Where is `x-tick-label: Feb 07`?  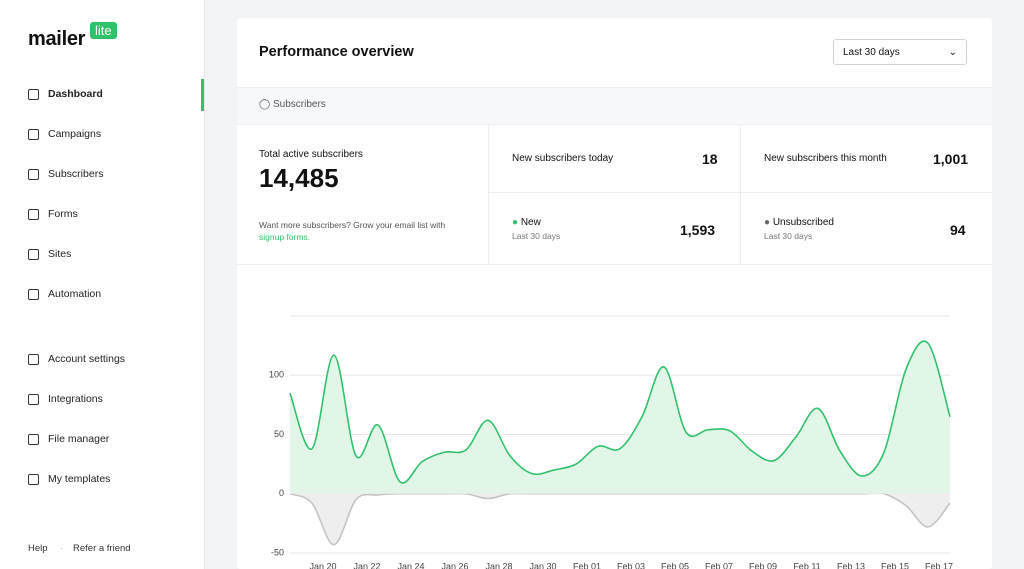
x-tick-label: Feb 07 is located at coordinates (719, 565).